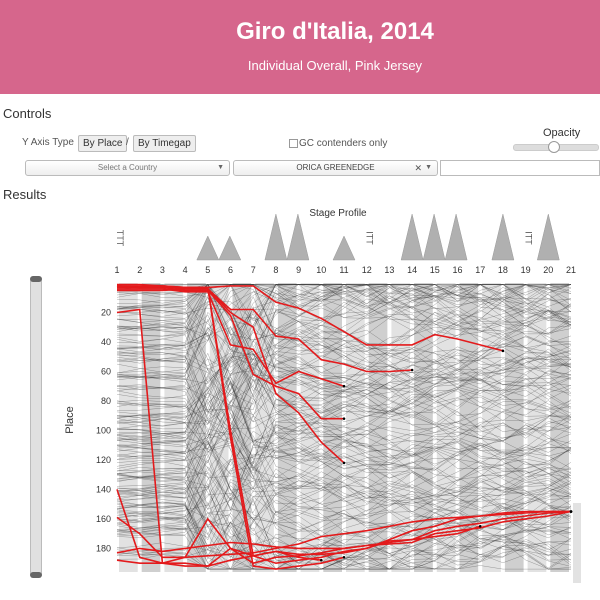  Describe the element at coordinates (106, 342) in the screenshot. I see `place-tick-label: 40` at that location.